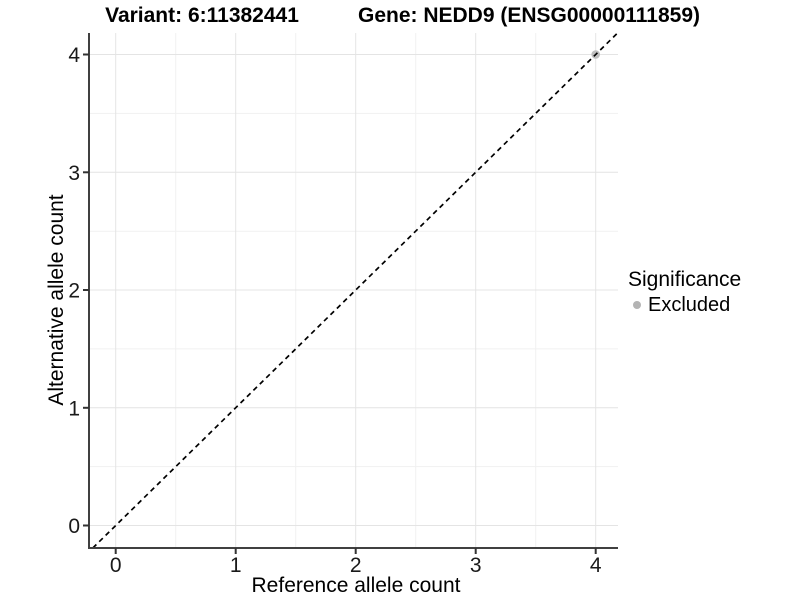  I want to click on legend-title: Significance, so click(685, 279).